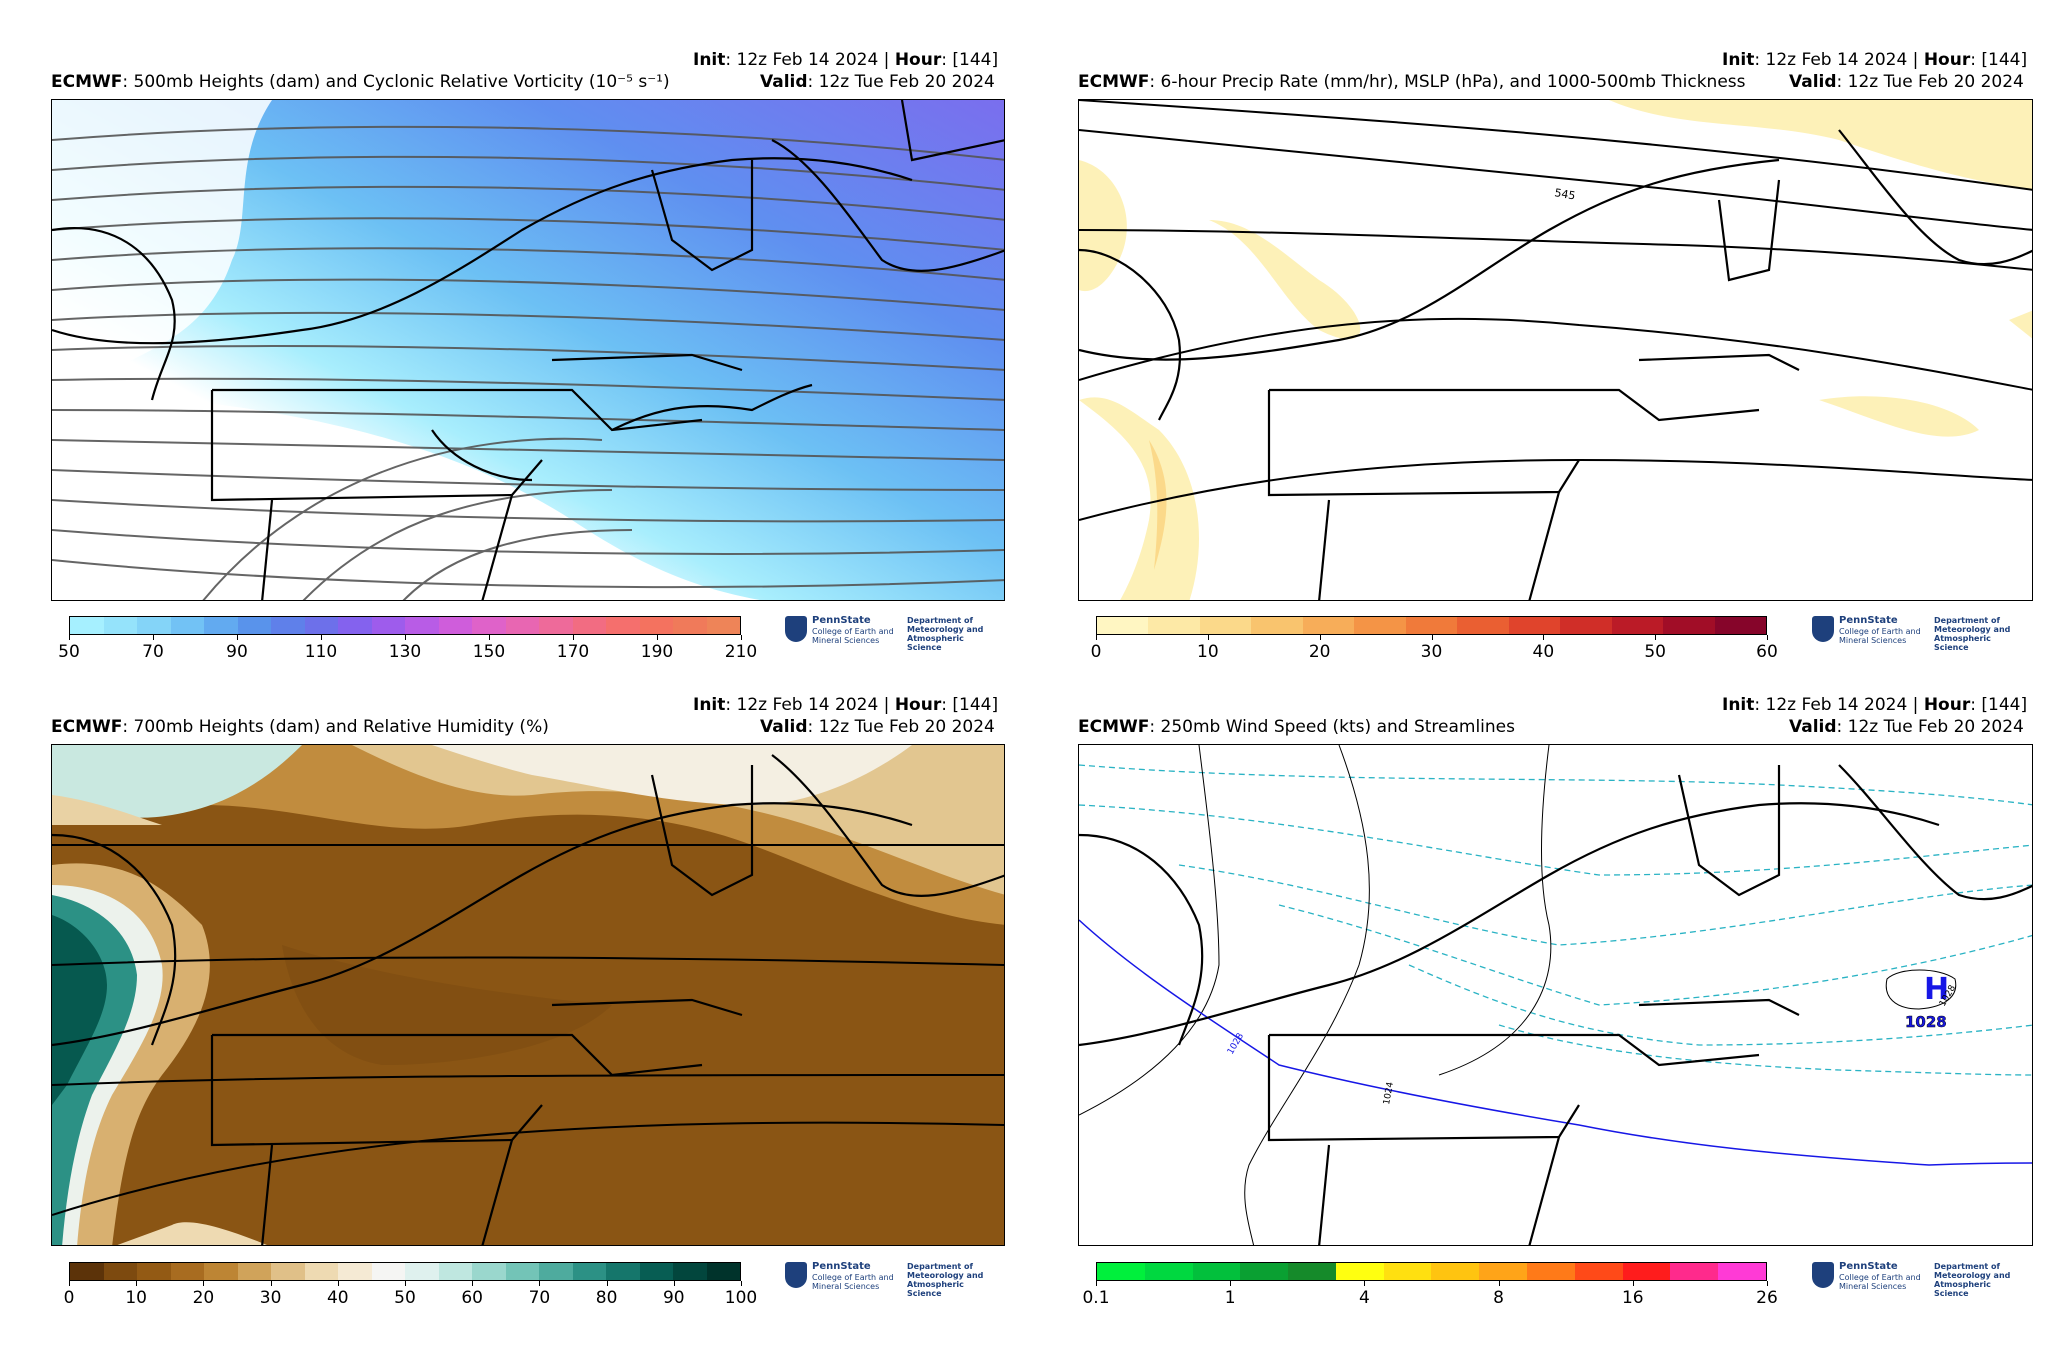  What do you see at coordinates (405, 652) in the screenshot?
I see `colorbar-tick-label: 130` at bounding box center [405, 652].